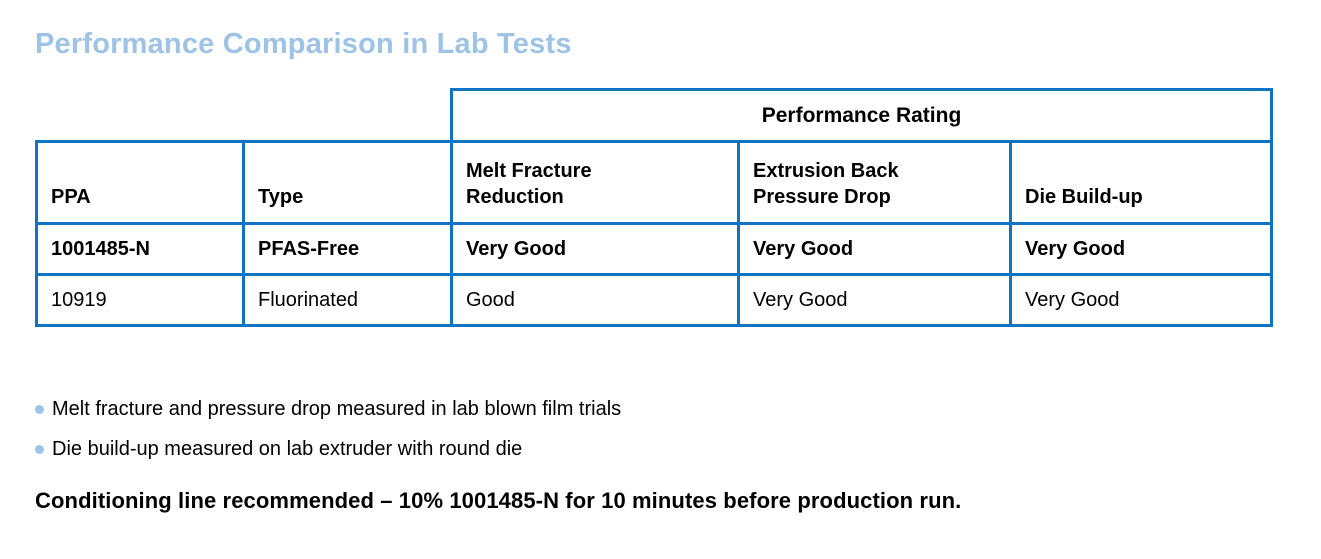  What do you see at coordinates (861, 115) in the screenshot?
I see `group-header-performance-rating: Performance Rating` at bounding box center [861, 115].